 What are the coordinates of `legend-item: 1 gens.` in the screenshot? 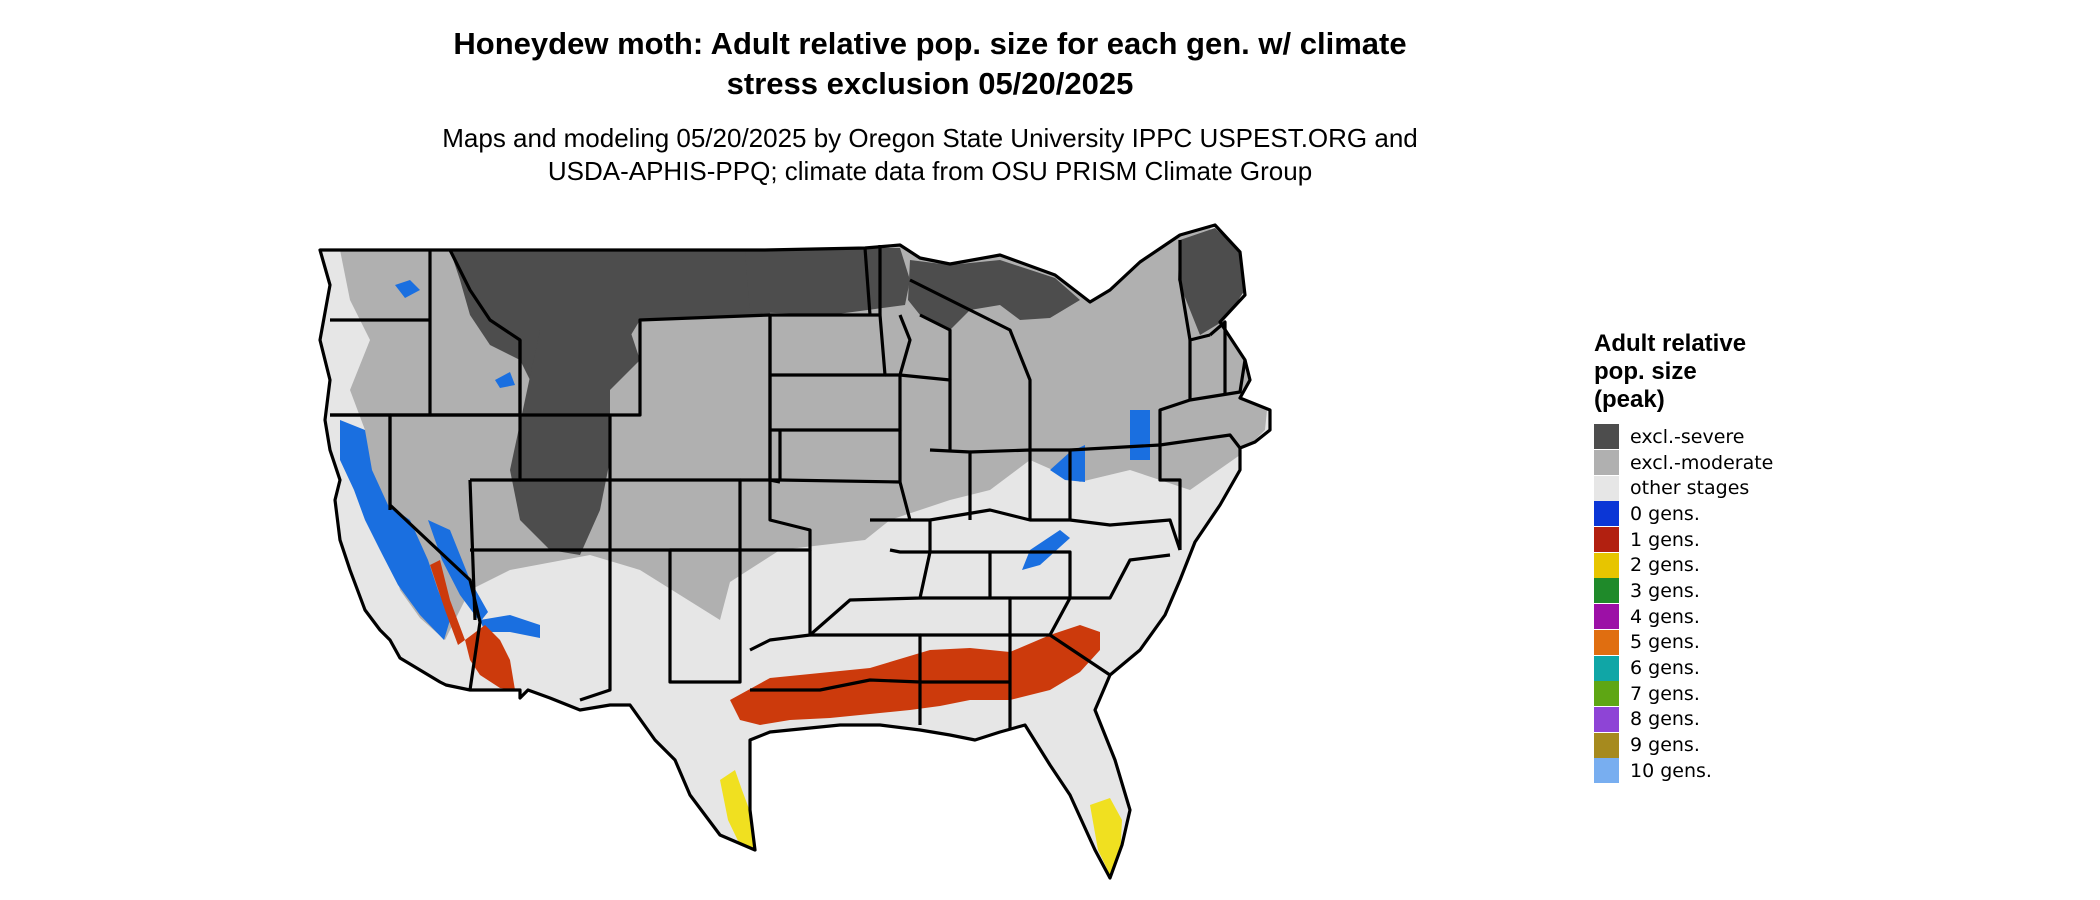 It's located at (1683, 540).